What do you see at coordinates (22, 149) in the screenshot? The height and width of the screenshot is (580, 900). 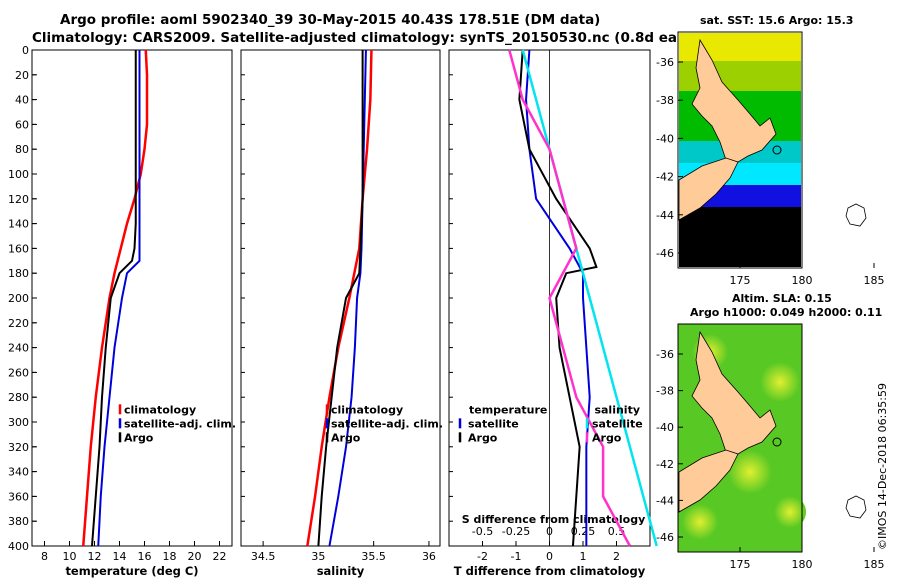 I see `y-tick-label: 80` at bounding box center [22, 149].